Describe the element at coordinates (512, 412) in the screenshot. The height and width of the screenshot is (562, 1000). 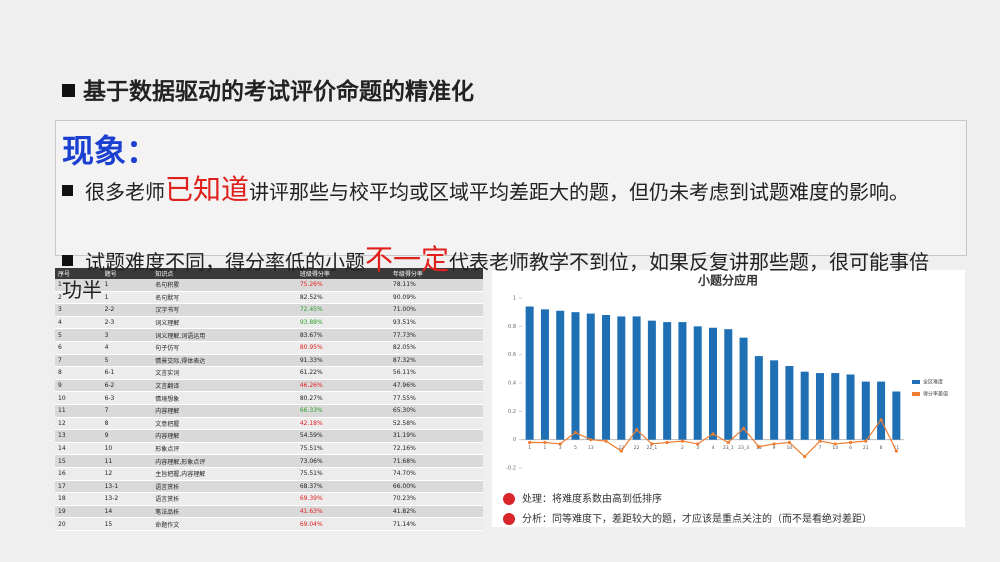
I see `y-tick-label: 0.2` at that location.